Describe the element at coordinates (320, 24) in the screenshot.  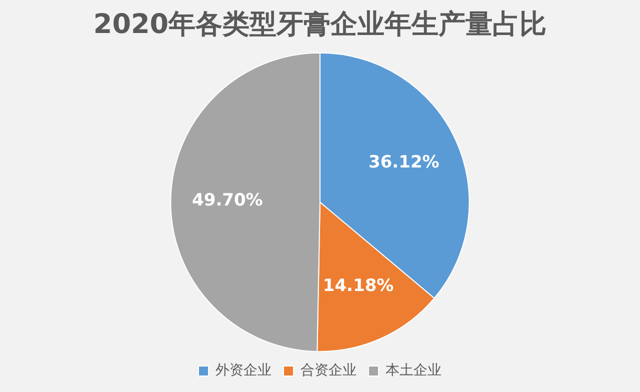
I see `chart-title: 2020年各类型牙膏企业年生产量占比` at that location.